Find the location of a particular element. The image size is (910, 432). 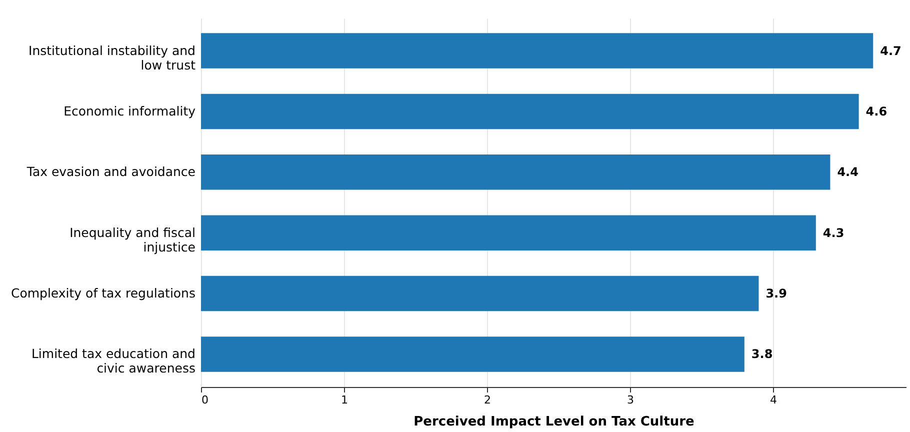

data-label: 4.7 is located at coordinates (891, 51).